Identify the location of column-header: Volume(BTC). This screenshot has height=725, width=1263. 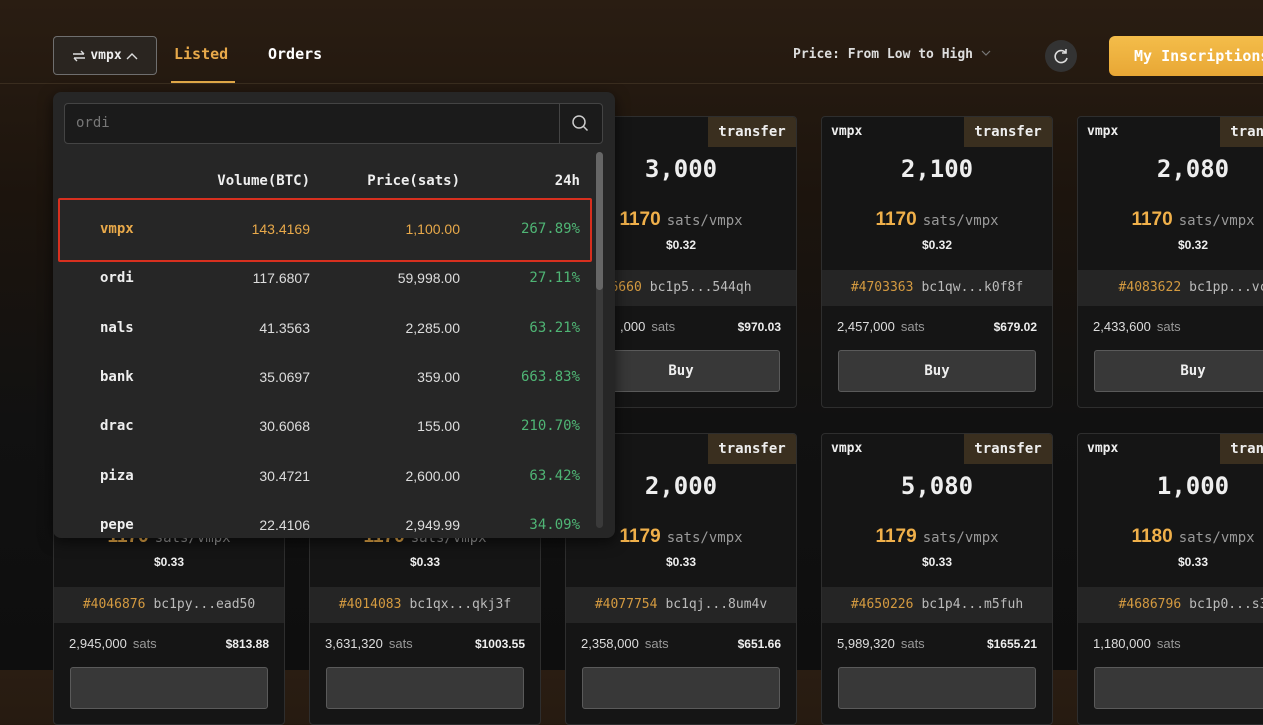
(263, 181).